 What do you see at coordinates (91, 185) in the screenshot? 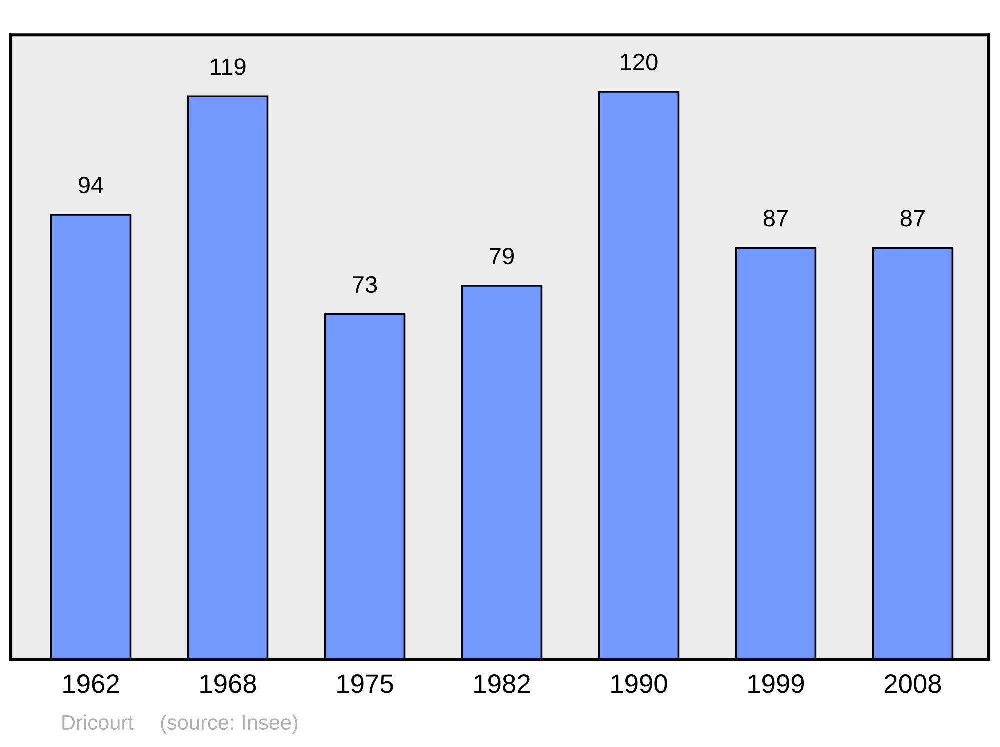
I see `data-label: 94` at bounding box center [91, 185].